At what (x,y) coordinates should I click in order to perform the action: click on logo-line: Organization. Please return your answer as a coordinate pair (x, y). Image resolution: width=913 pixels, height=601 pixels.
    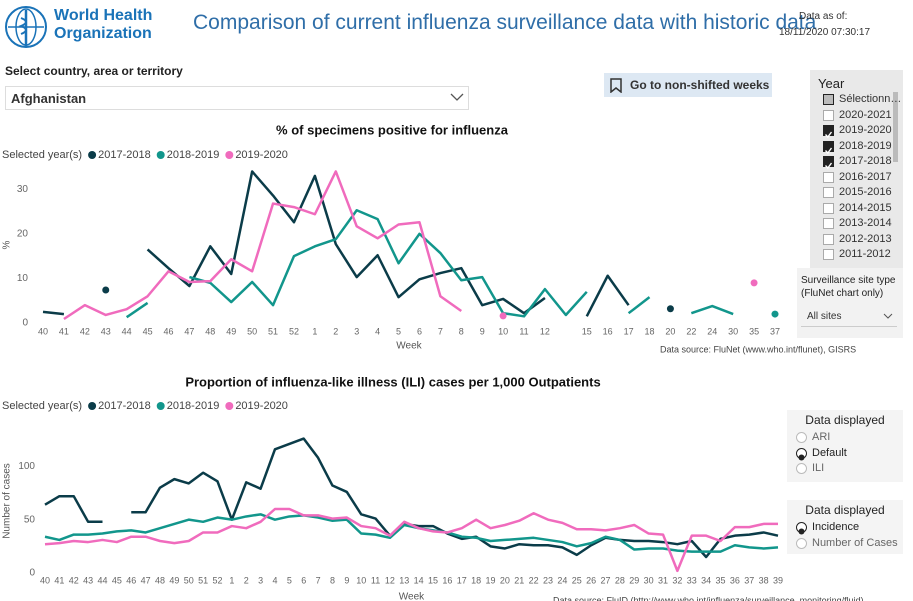
    Looking at the image, I should click on (103, 33).